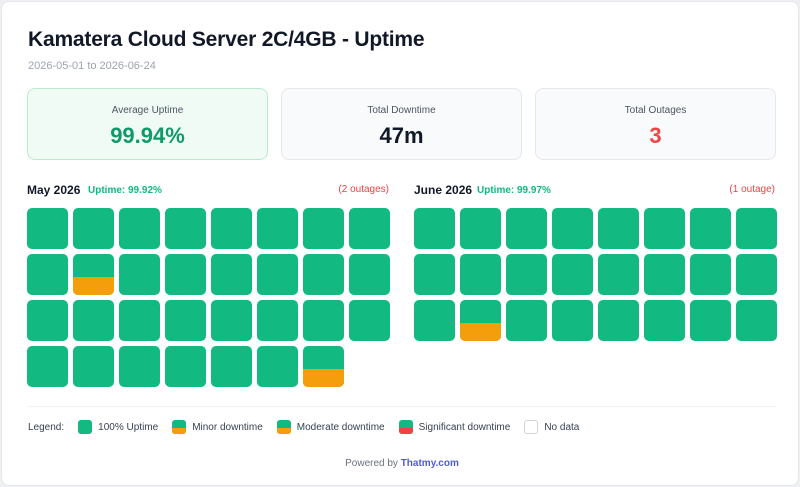 This screenshot has width=800, height=487. I want to click on stat-value: 47m, so click(401, 135).